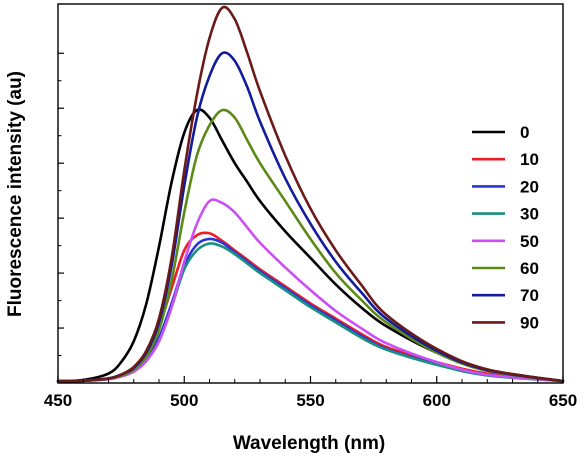  I want to click on x-tick-label: 450, so click(58, 400).